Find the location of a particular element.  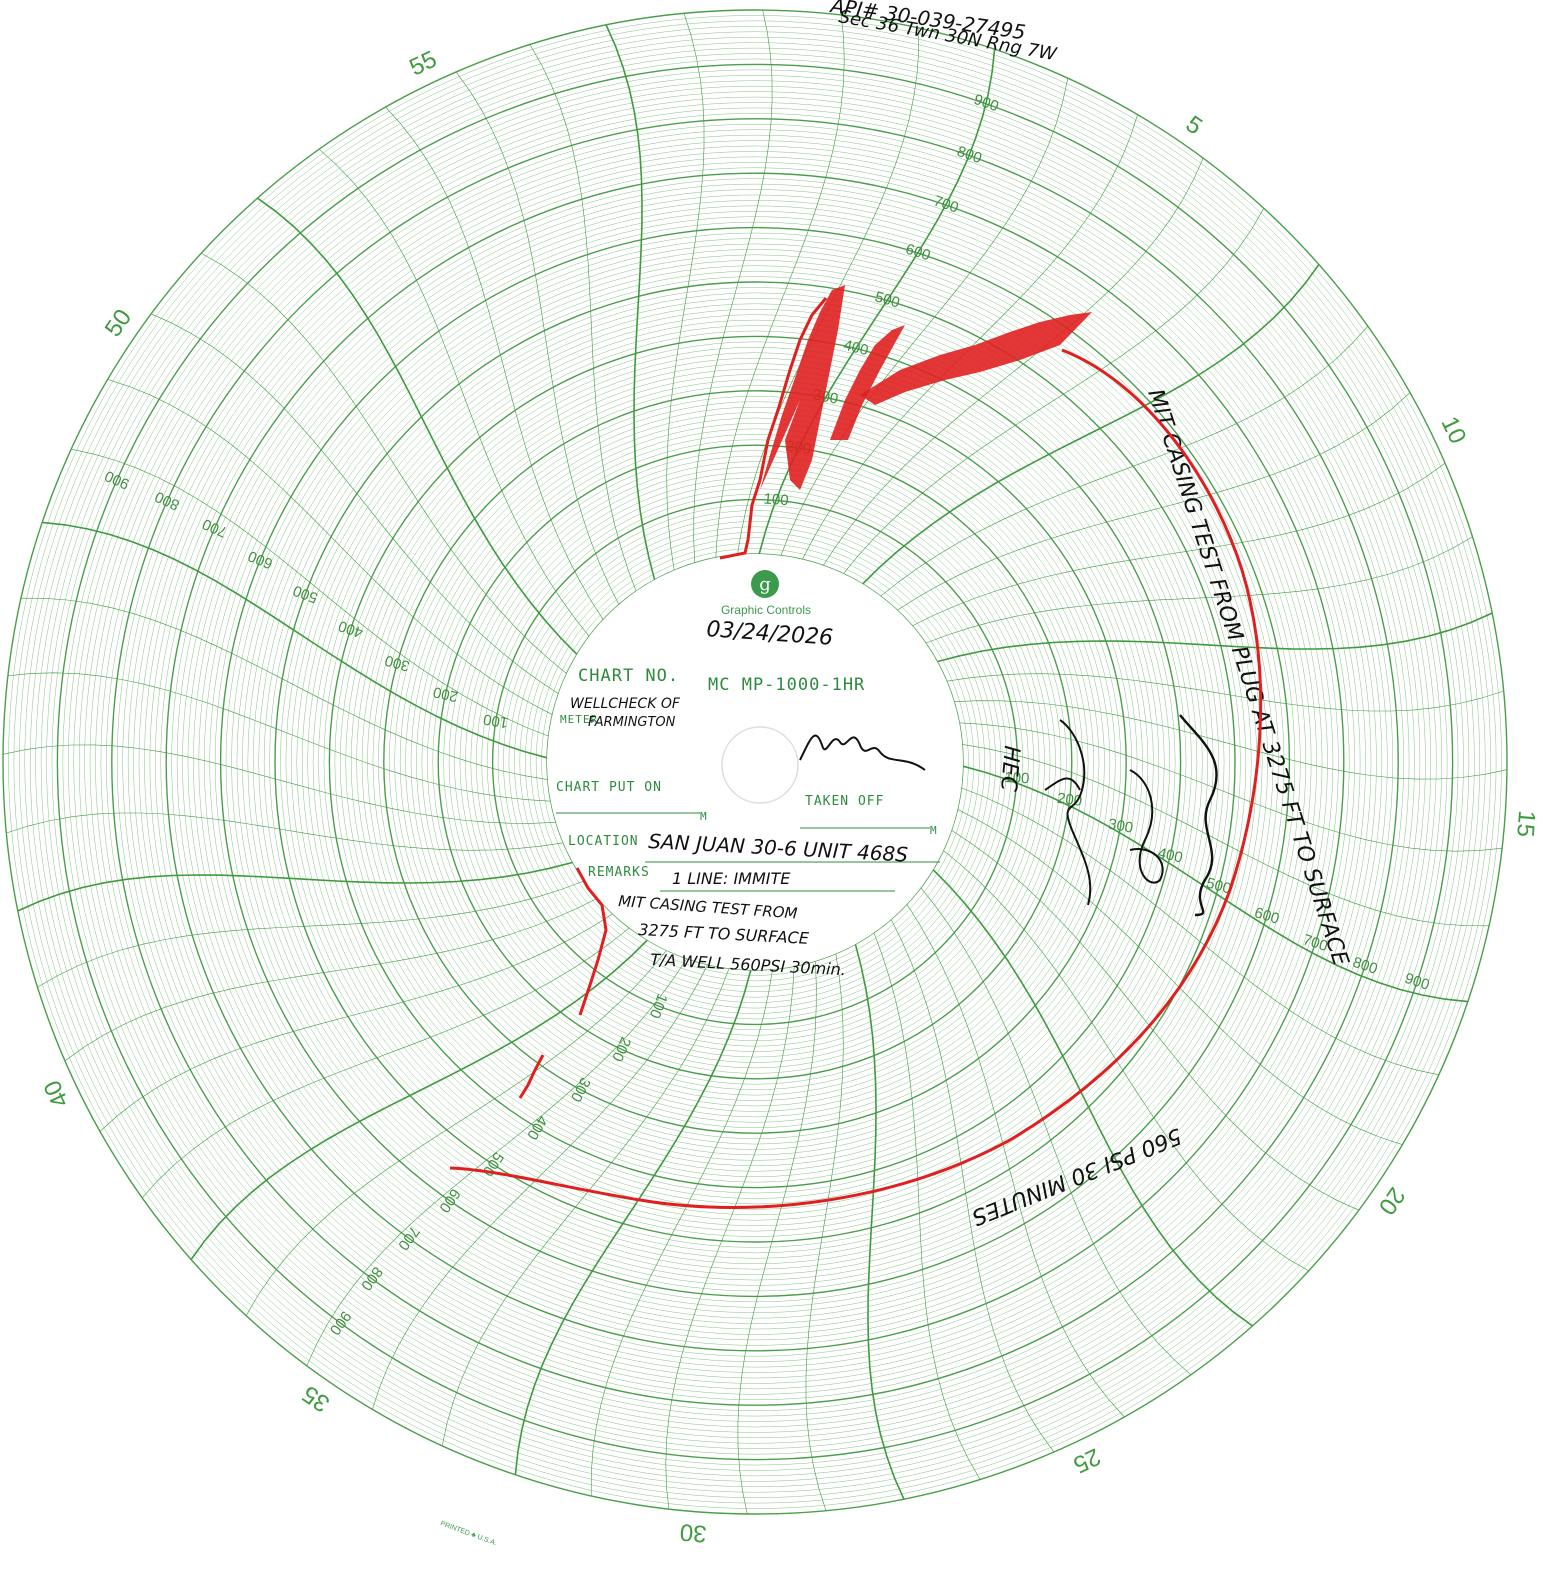

handwritten-meter-2: FARMINGTON is located at coordinates (632, 722).